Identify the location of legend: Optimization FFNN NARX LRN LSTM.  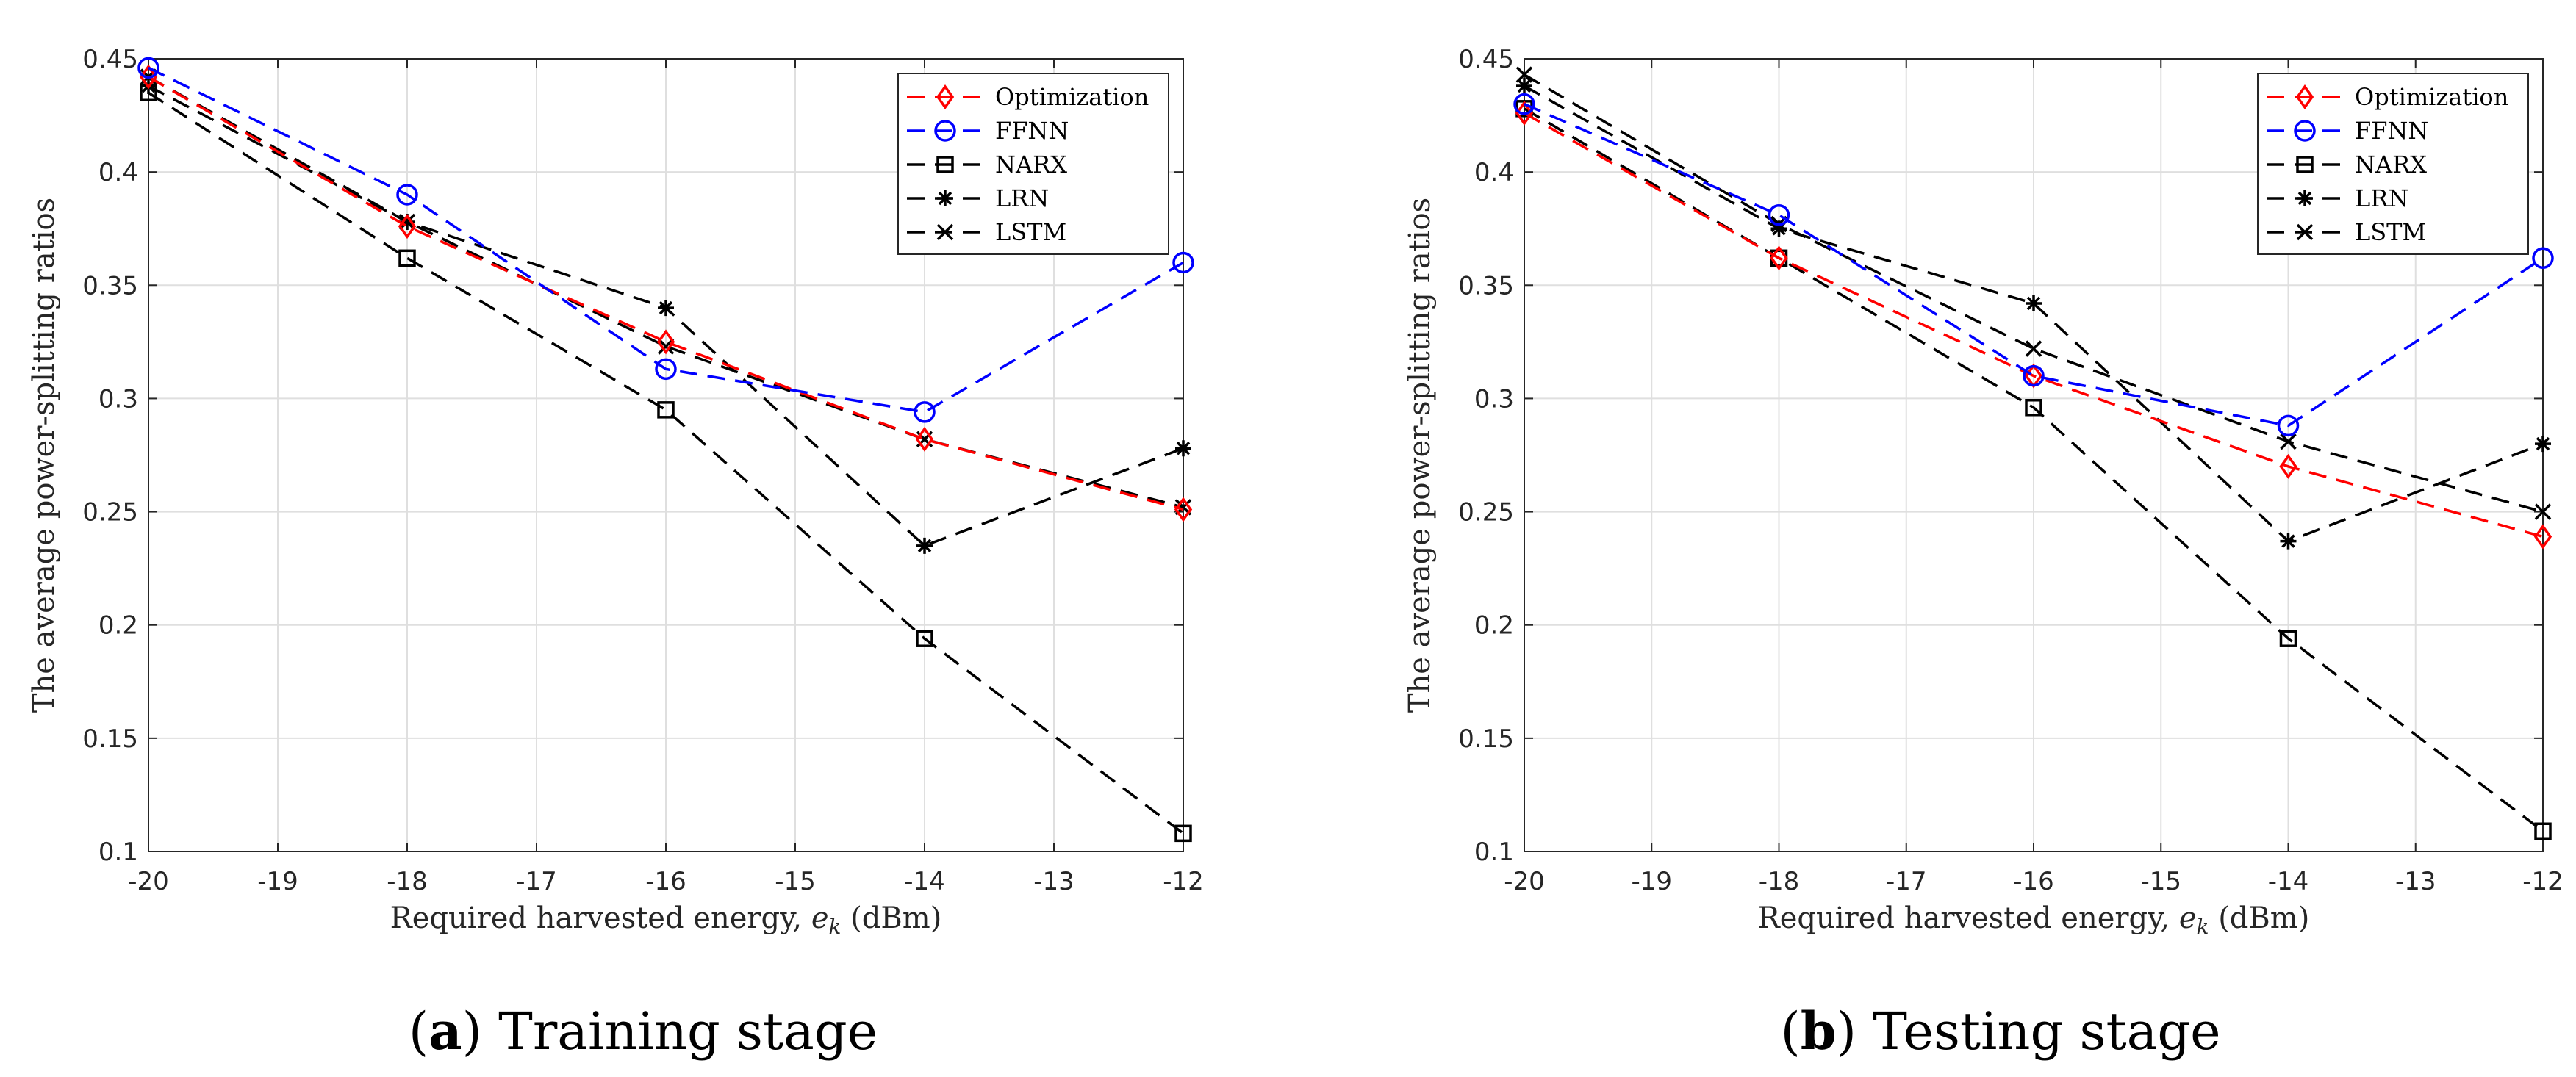
(2393, 164).